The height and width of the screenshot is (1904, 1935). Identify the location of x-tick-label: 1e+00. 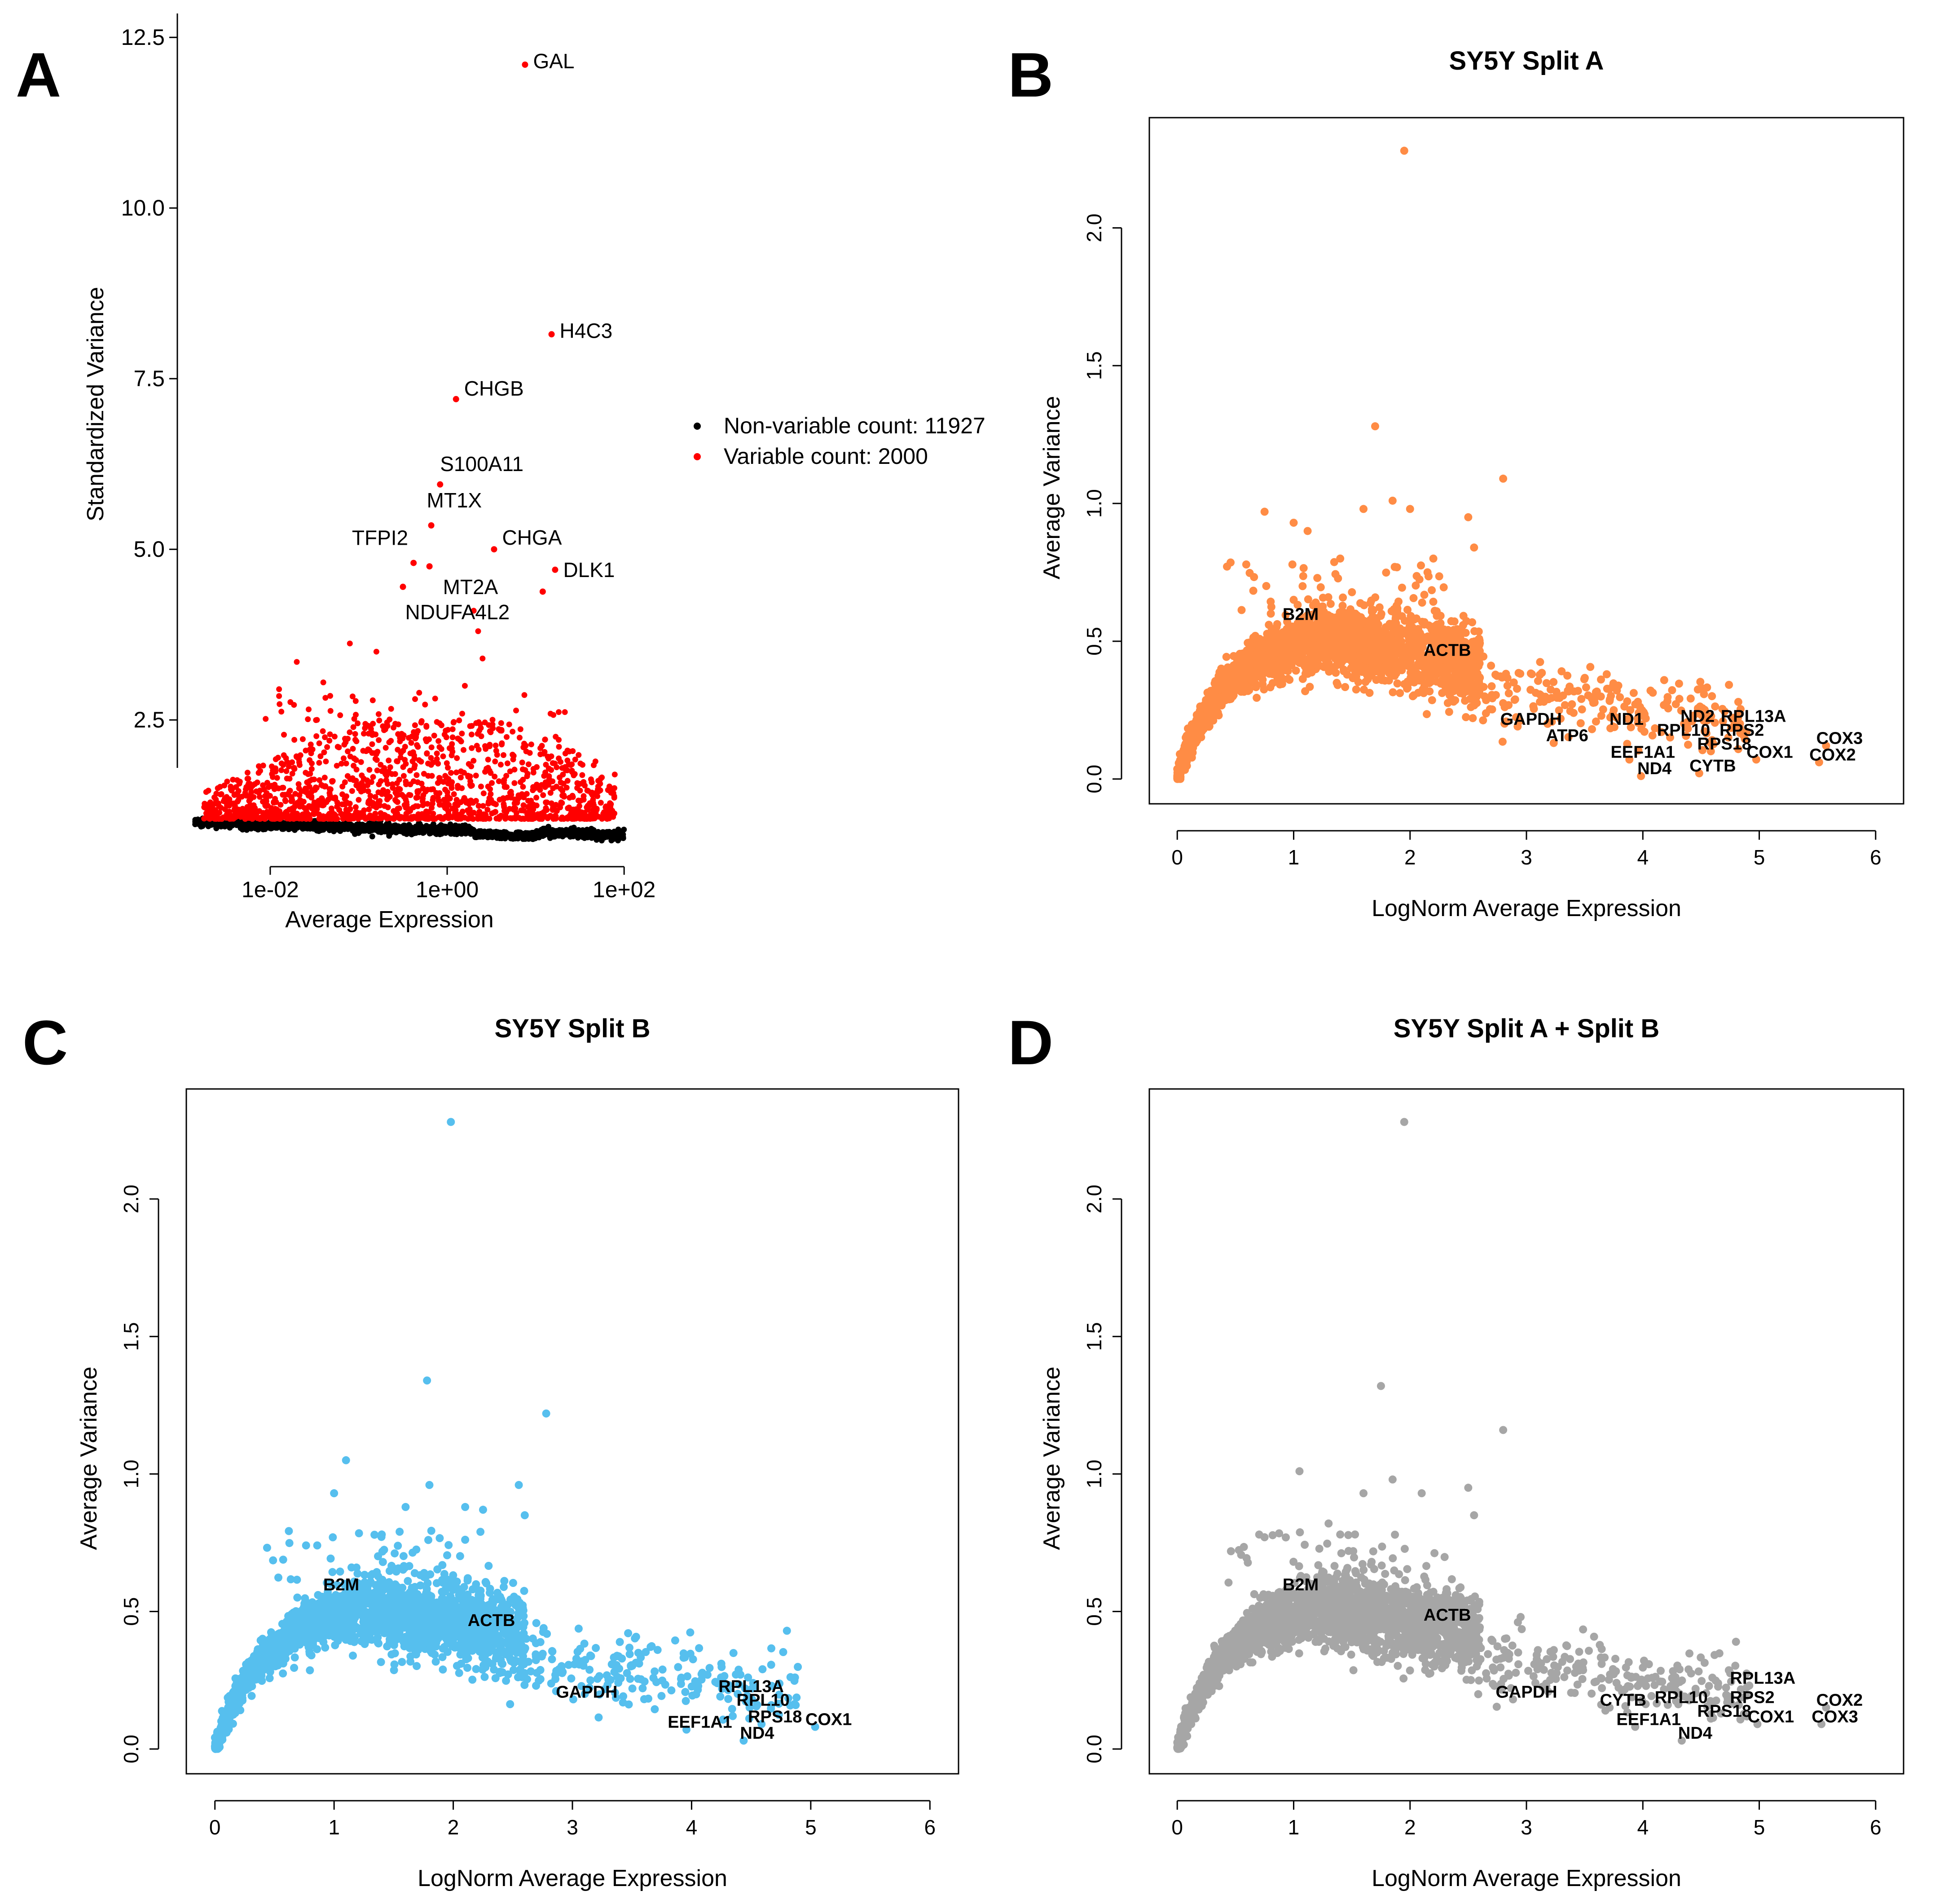
(447, 889).